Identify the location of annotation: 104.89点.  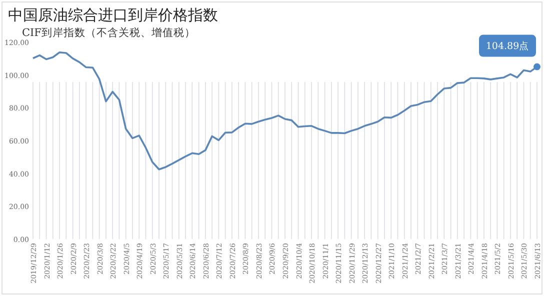
(508, 46).